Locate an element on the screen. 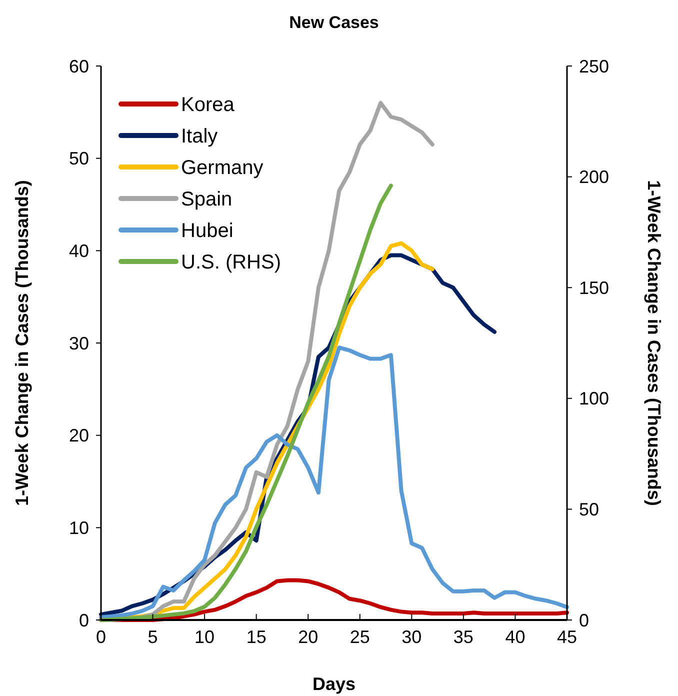  y2-axis-title: 1-Week Change in Cases (Thousands) is located at coordinates (654, 343).